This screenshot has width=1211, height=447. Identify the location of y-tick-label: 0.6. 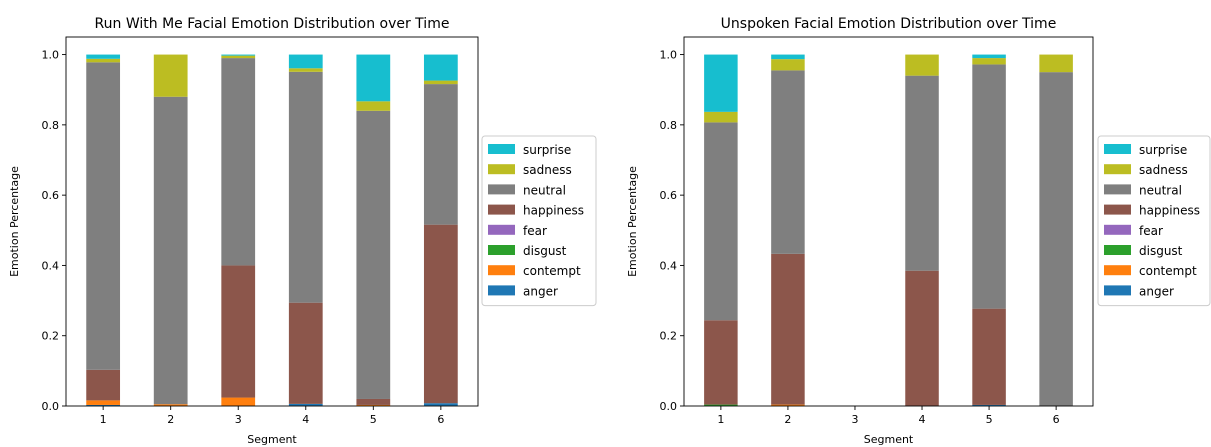
(51, 195).